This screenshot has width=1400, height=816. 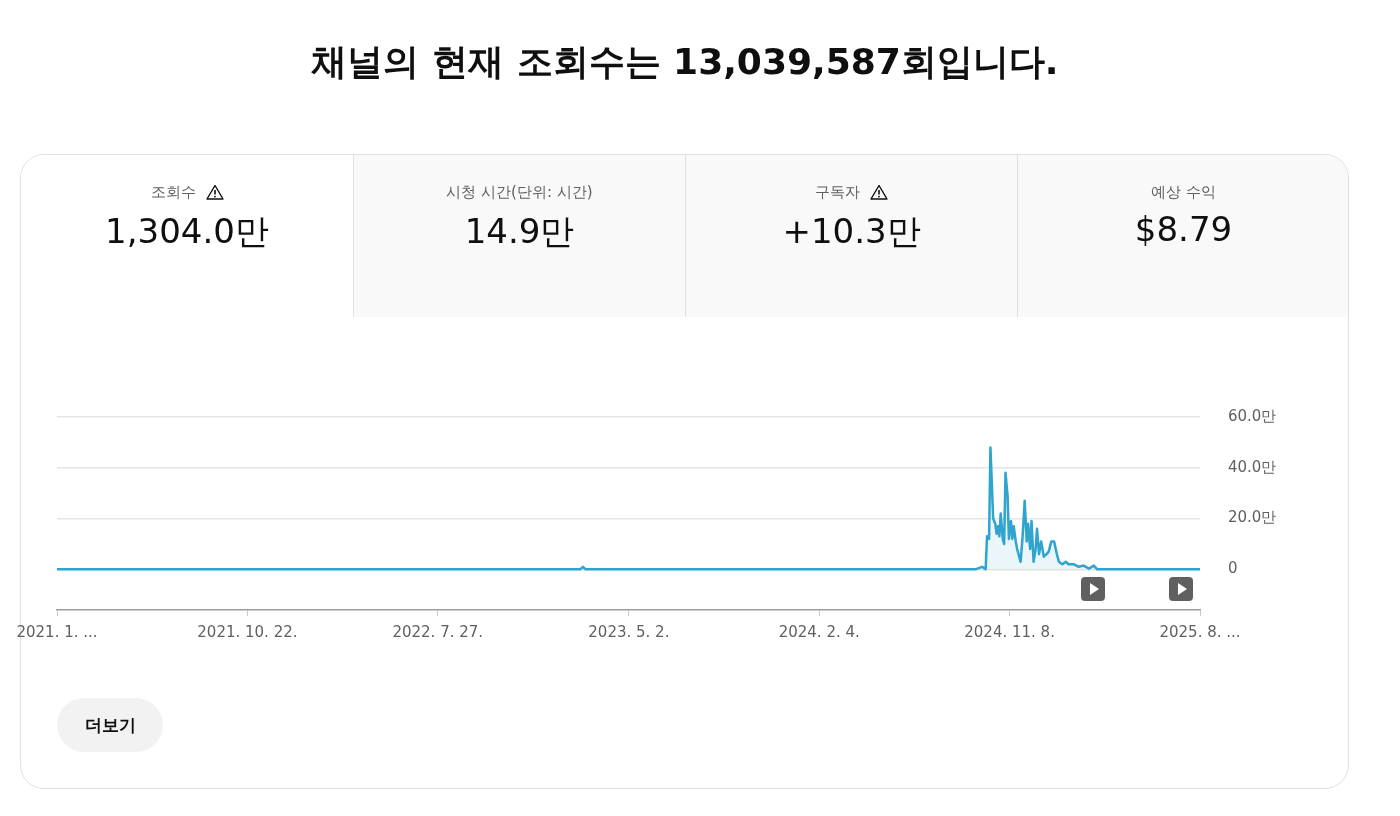 I want to click on y-tick-label: 20.0만, so click(x=1252, y=517).